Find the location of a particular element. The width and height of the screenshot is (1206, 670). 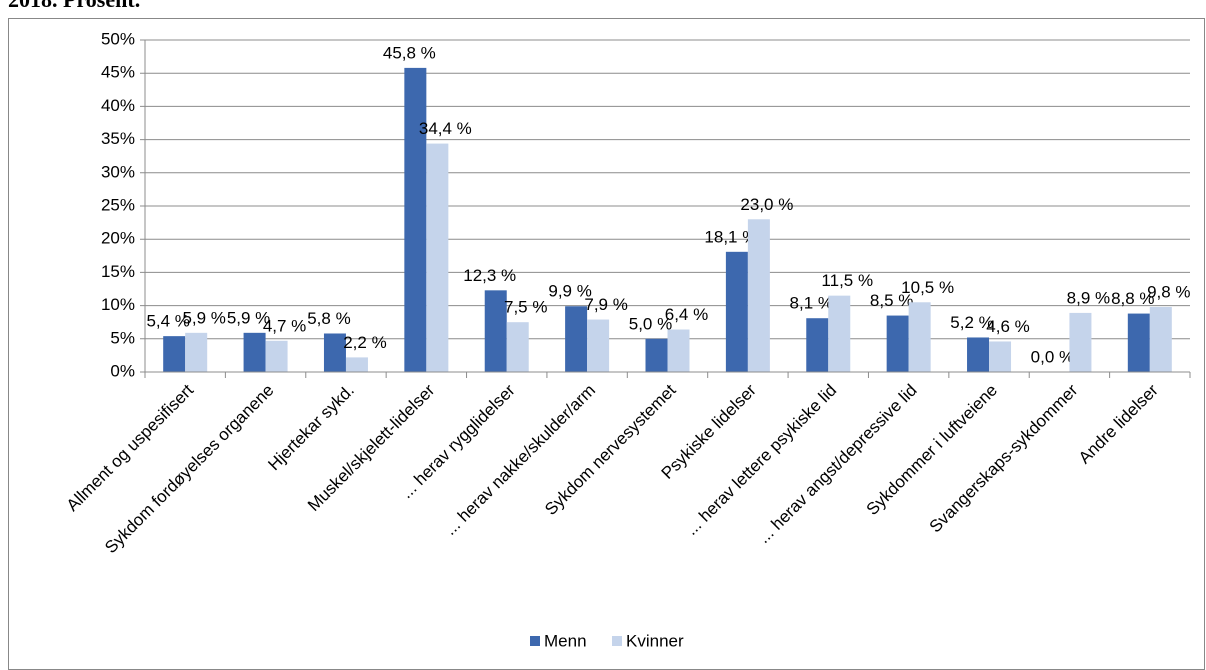

value-label: 11,5 % is located at coordinates (847, 280).